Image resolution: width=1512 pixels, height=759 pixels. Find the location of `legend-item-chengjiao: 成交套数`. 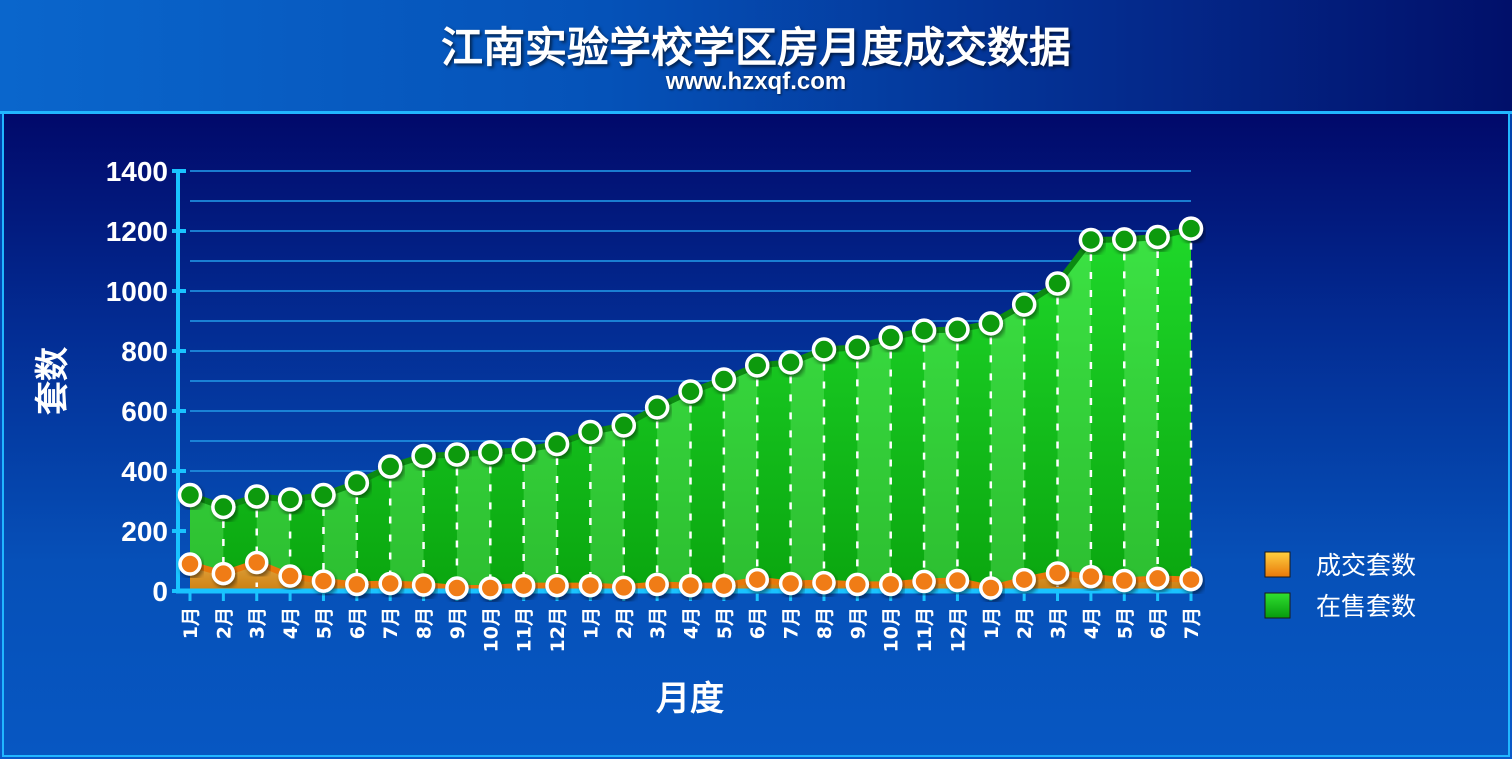

legend-item-chengjiao: 成交套数 is located at coordinates (1366, 565).